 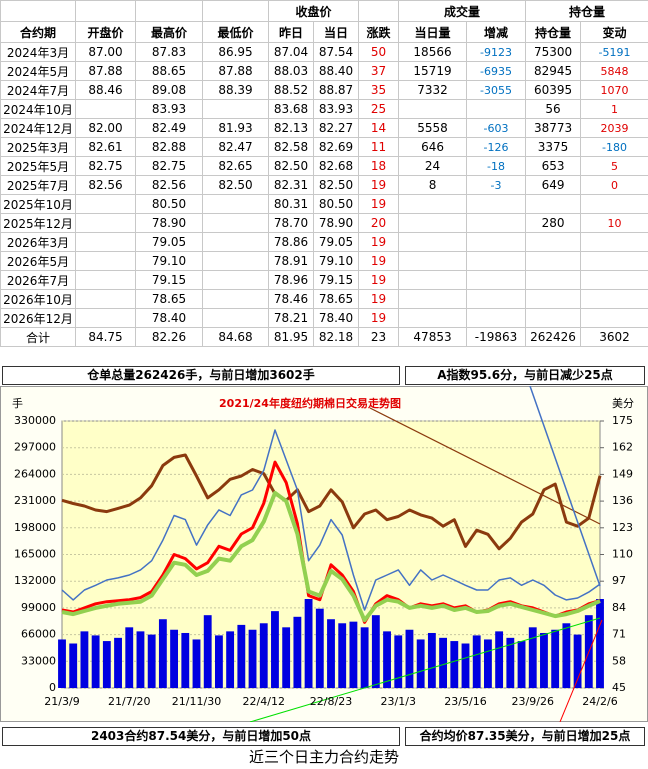 I want to click on annotation-arrow, so click(x=581, y=670).